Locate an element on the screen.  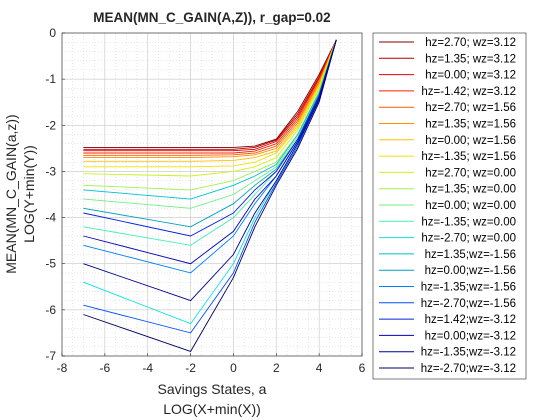
y-tick-label: 0 is located at coordinates (52, 33).